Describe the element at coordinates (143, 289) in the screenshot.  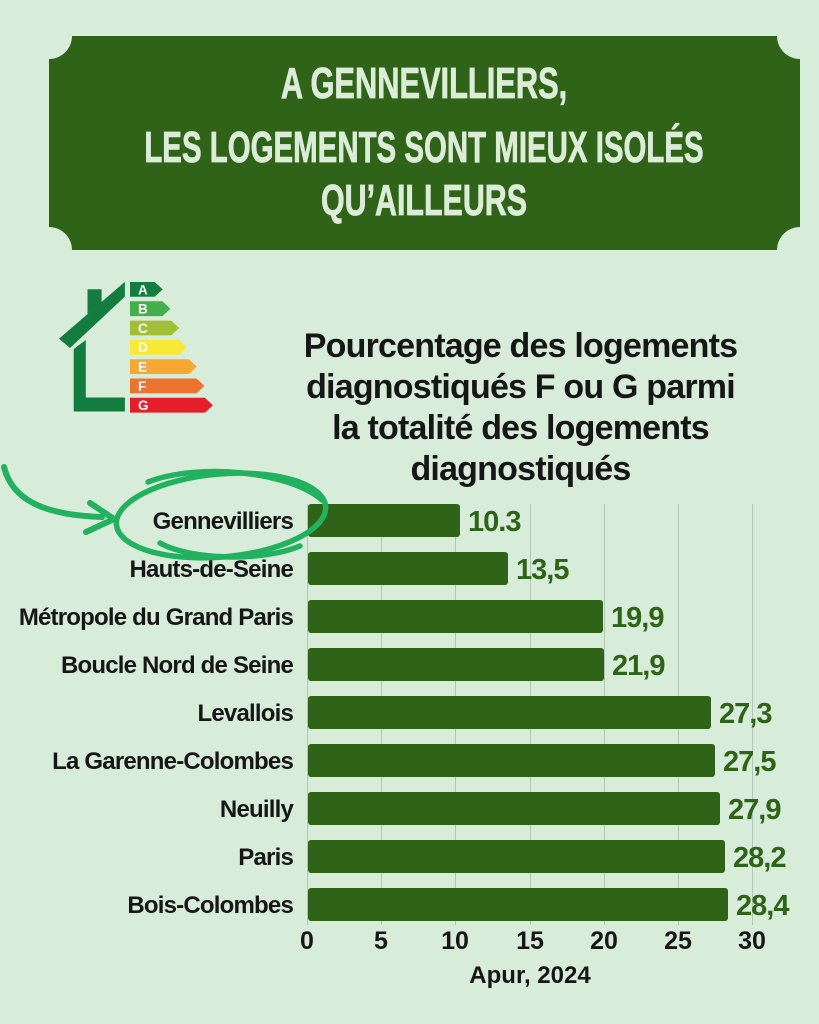
I see `svg-text: A` at that location.